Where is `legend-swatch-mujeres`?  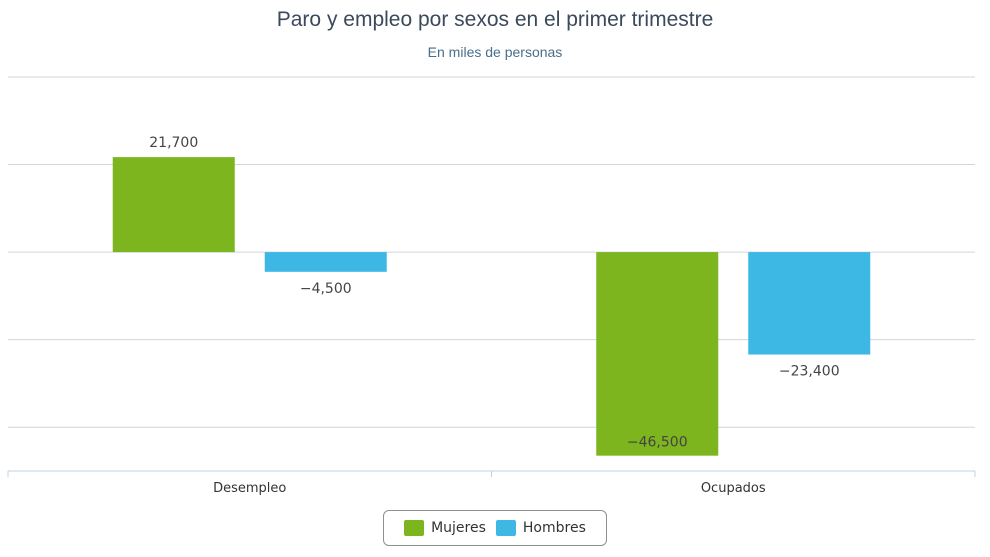 legend-swatch-mujeres is located at coordinates (414, 528).